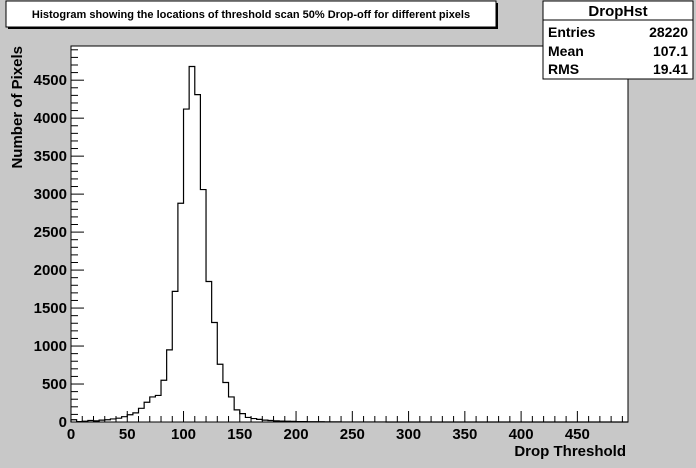 The height and width of the screenshot is (468, 696). I want to click on y-tick-label: 2500, so click(50, 232).